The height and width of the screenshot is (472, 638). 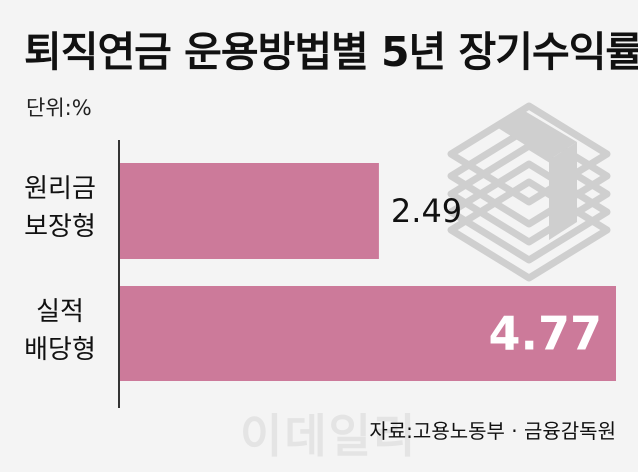 I want to click on unit-label: 단위:%, so click(x=59, y=108).